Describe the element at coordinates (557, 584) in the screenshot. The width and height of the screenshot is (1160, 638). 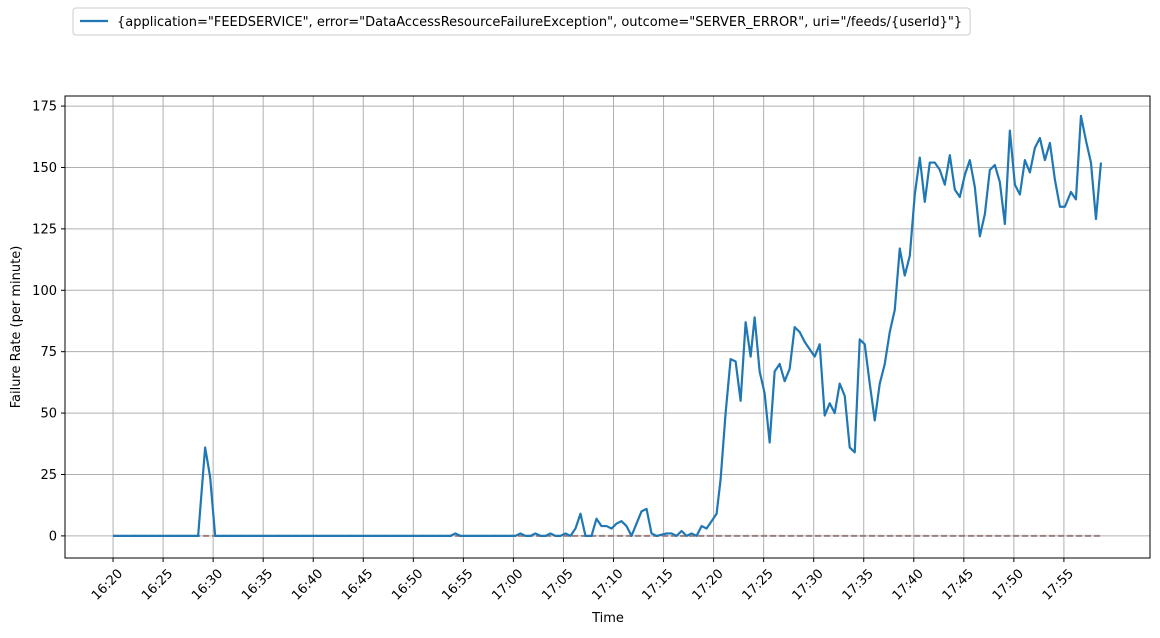
I see `x-tick-label: 17:05` at that location.